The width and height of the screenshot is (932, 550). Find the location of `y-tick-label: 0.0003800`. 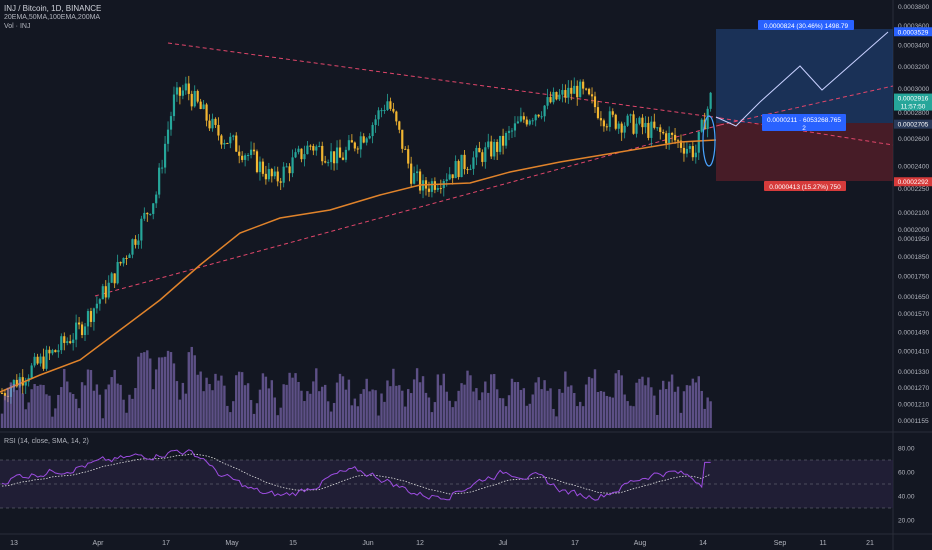

y-tick-label: 0.0003800 is located at coordinates (914, 7).